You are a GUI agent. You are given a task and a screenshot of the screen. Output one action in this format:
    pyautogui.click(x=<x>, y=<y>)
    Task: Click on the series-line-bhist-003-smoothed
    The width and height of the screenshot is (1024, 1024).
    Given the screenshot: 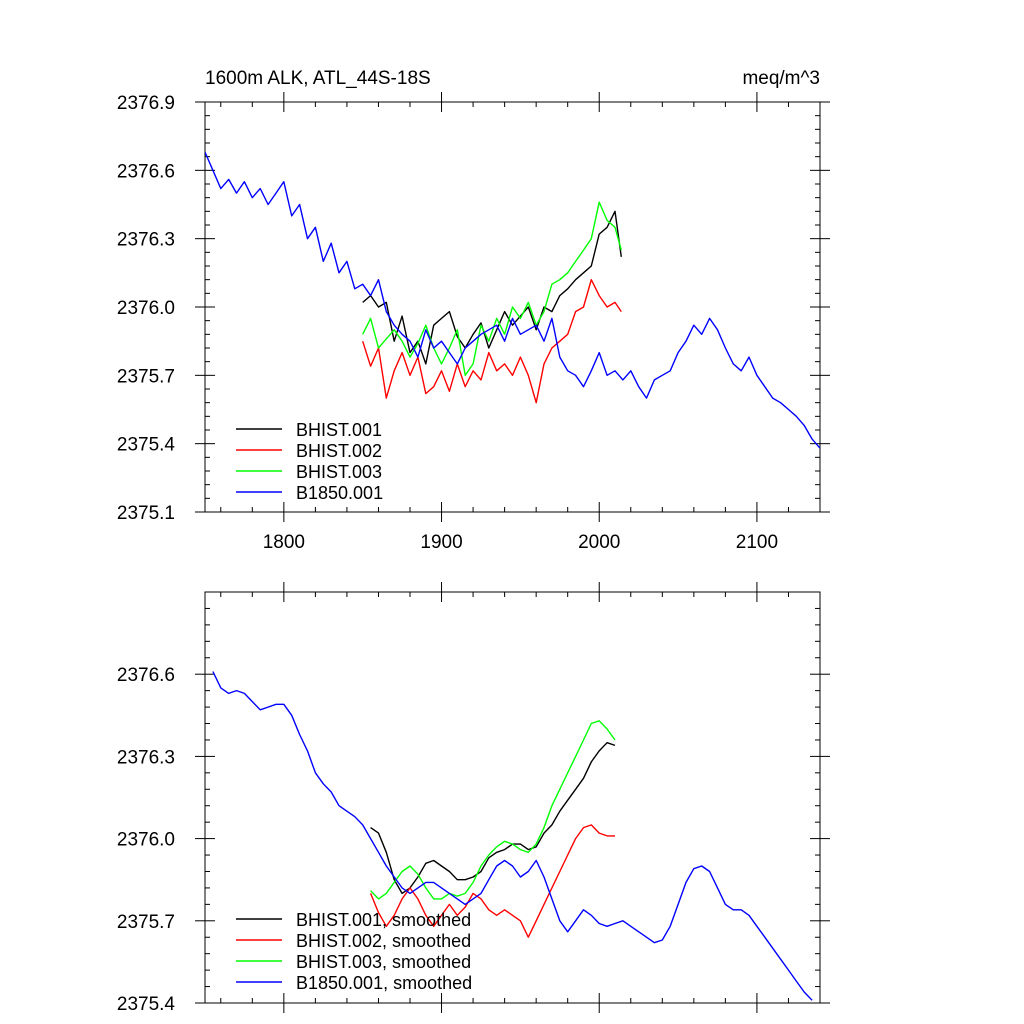 What is the action you would take?
    pyautogui.click(x=493, y=810)
    